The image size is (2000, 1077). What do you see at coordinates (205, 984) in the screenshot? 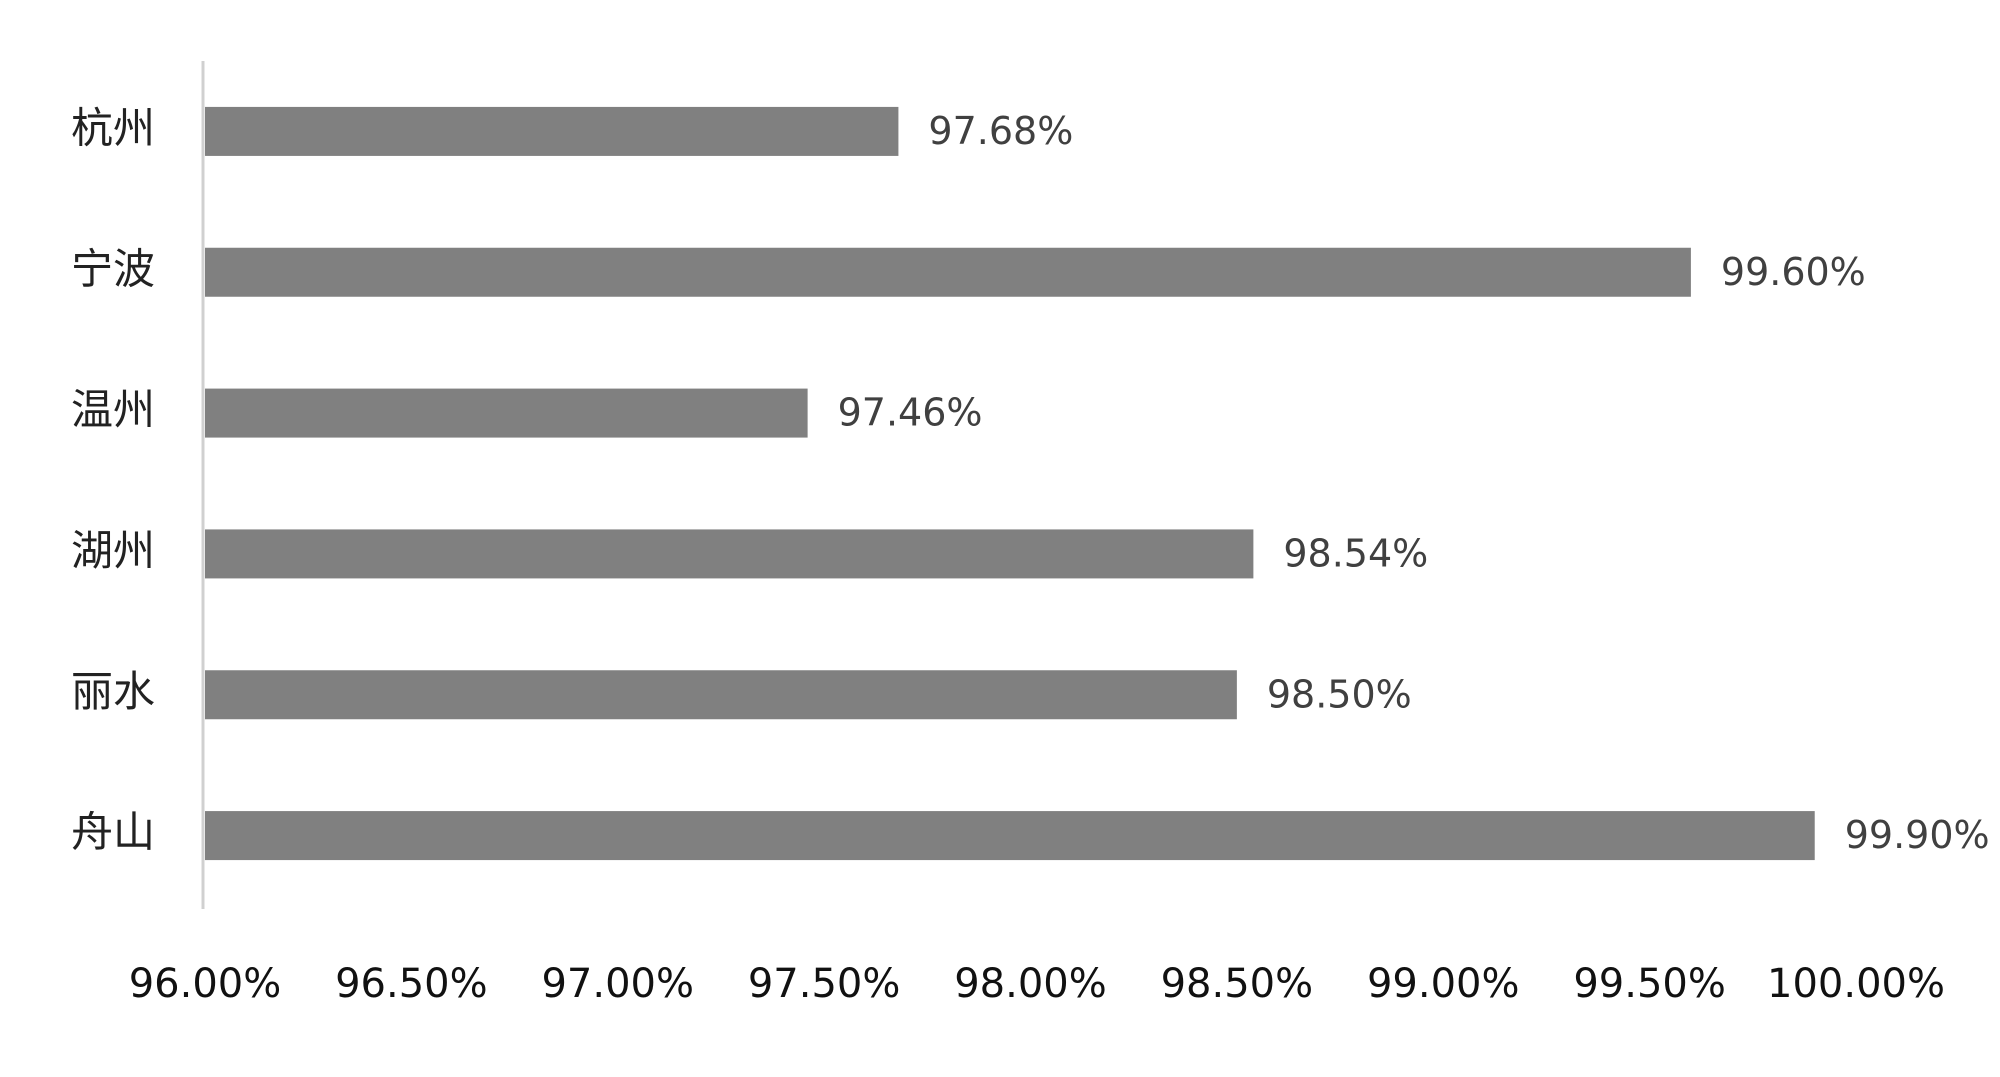
I see `x-tick-label: 96.00%` at bounding box center [205, 984].